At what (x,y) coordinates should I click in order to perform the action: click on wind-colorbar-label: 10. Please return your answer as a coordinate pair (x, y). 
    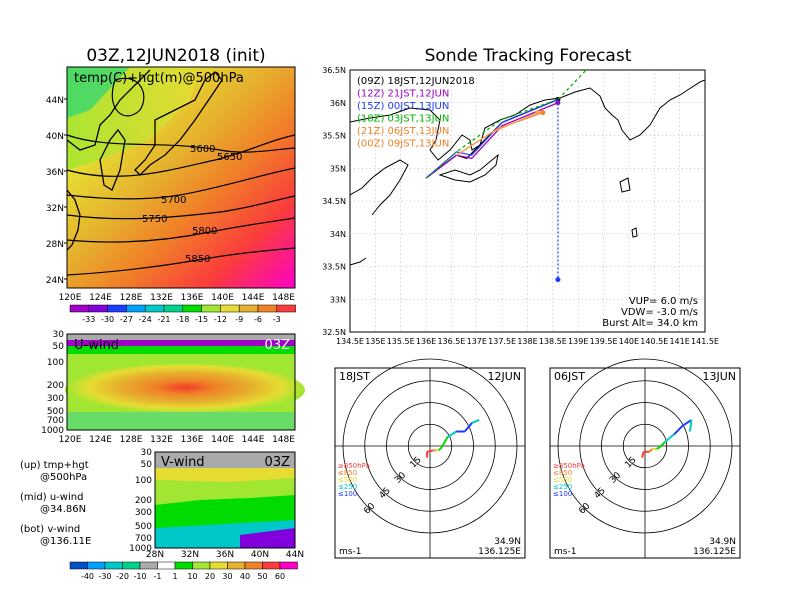
    Looking at the image, I should click on (192, 576).